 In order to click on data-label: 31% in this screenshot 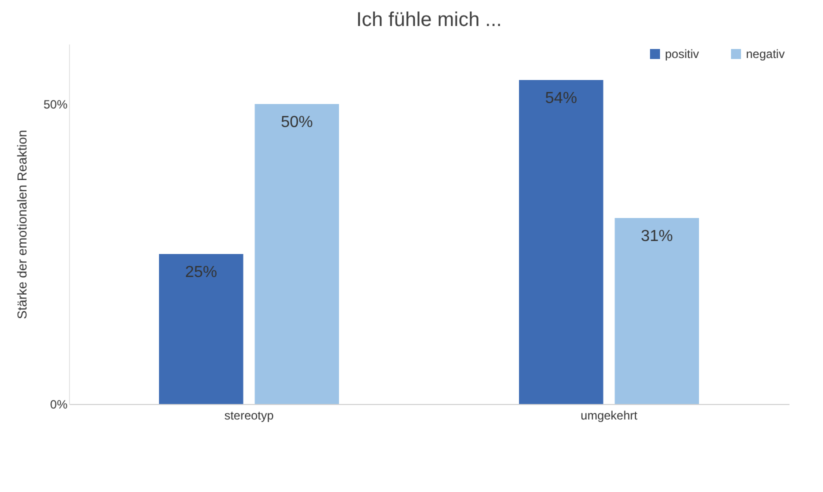, I will do `click(656, 236)`.